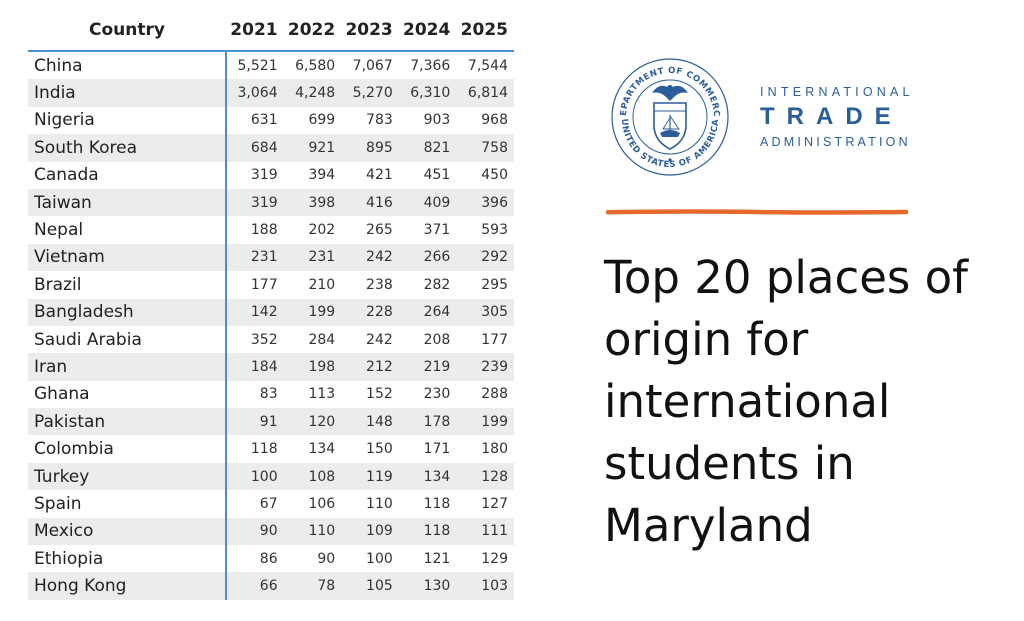  I want to click on value-cell: 208, so click(427, 339).